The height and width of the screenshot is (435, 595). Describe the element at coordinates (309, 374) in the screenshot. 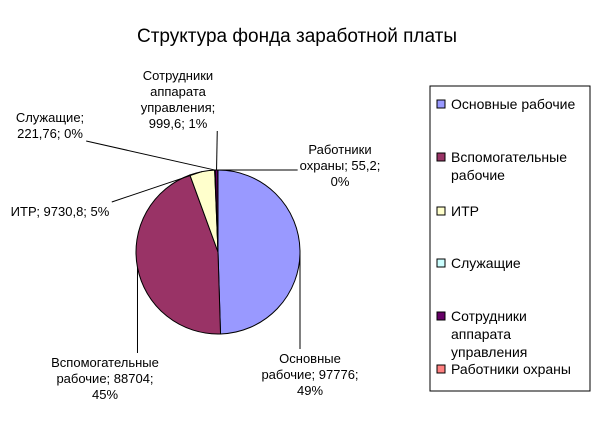

I see `data-label: Основные рабочие; 97776; 49%` at that location.